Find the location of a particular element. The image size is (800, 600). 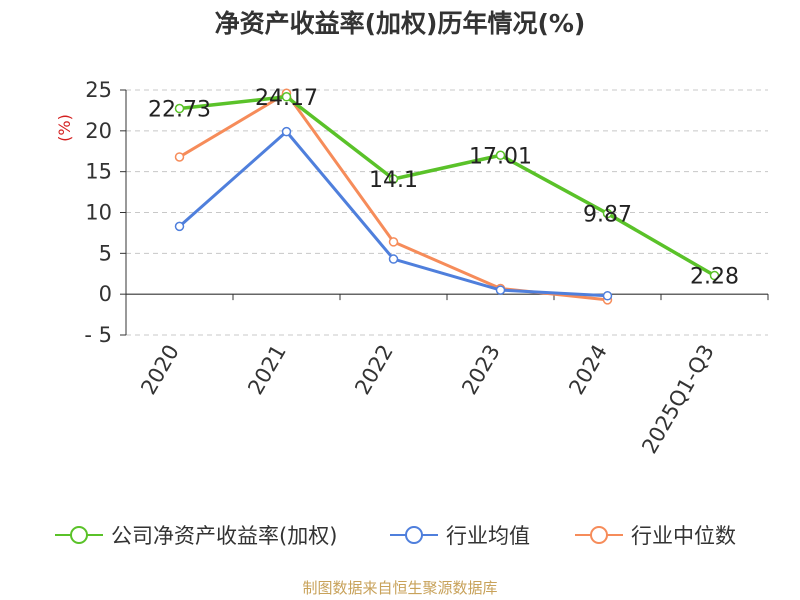

legend-item-company: 公司净资产收益率(加权) is located at coordinates (196, 535).